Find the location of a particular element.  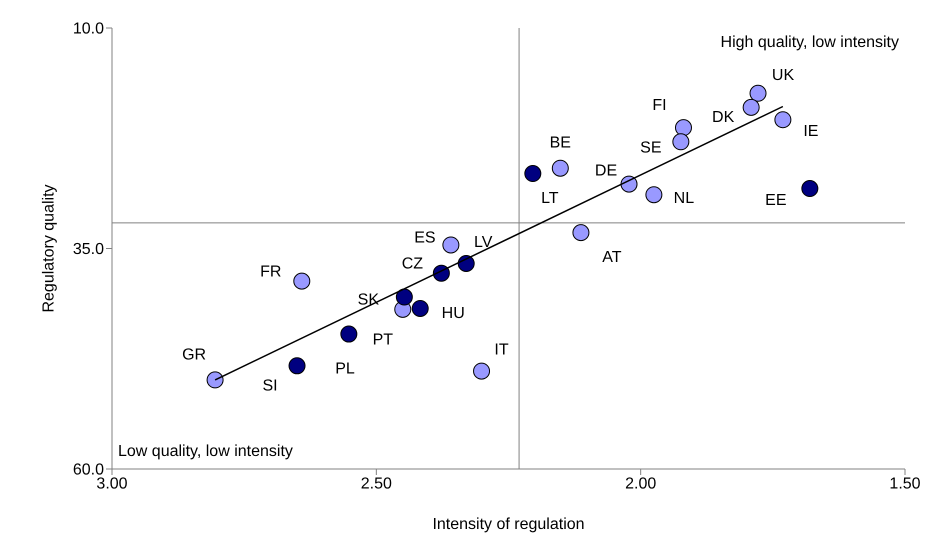

annotation: HU is located at coordinates (453, 313).